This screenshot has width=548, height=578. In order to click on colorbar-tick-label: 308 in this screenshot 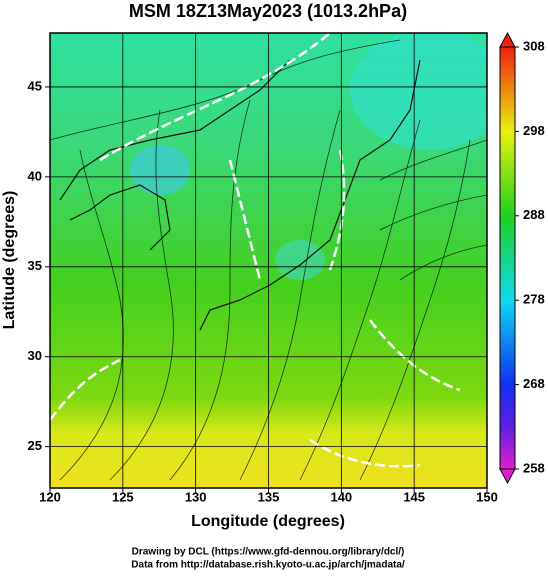, I will do `click(534, 45)`.